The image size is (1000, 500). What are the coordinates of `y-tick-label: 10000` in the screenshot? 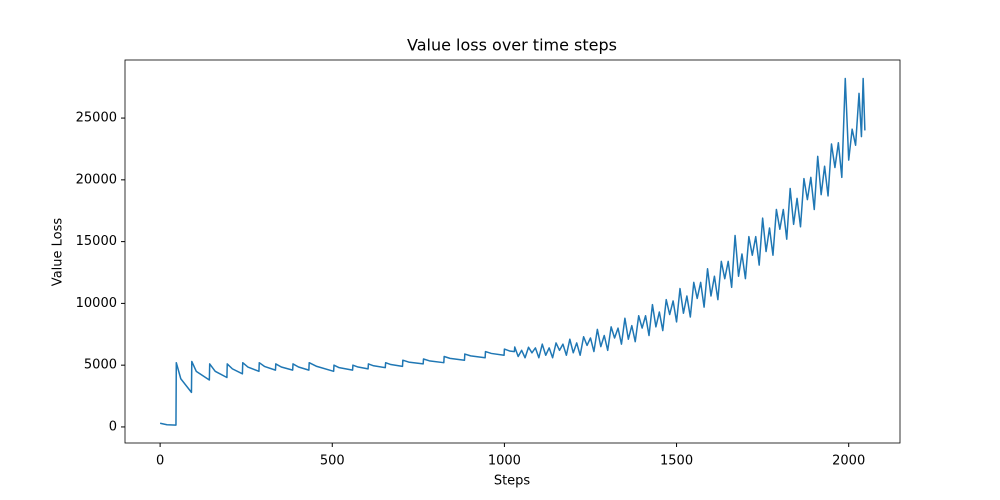 It's located at (96, 303).